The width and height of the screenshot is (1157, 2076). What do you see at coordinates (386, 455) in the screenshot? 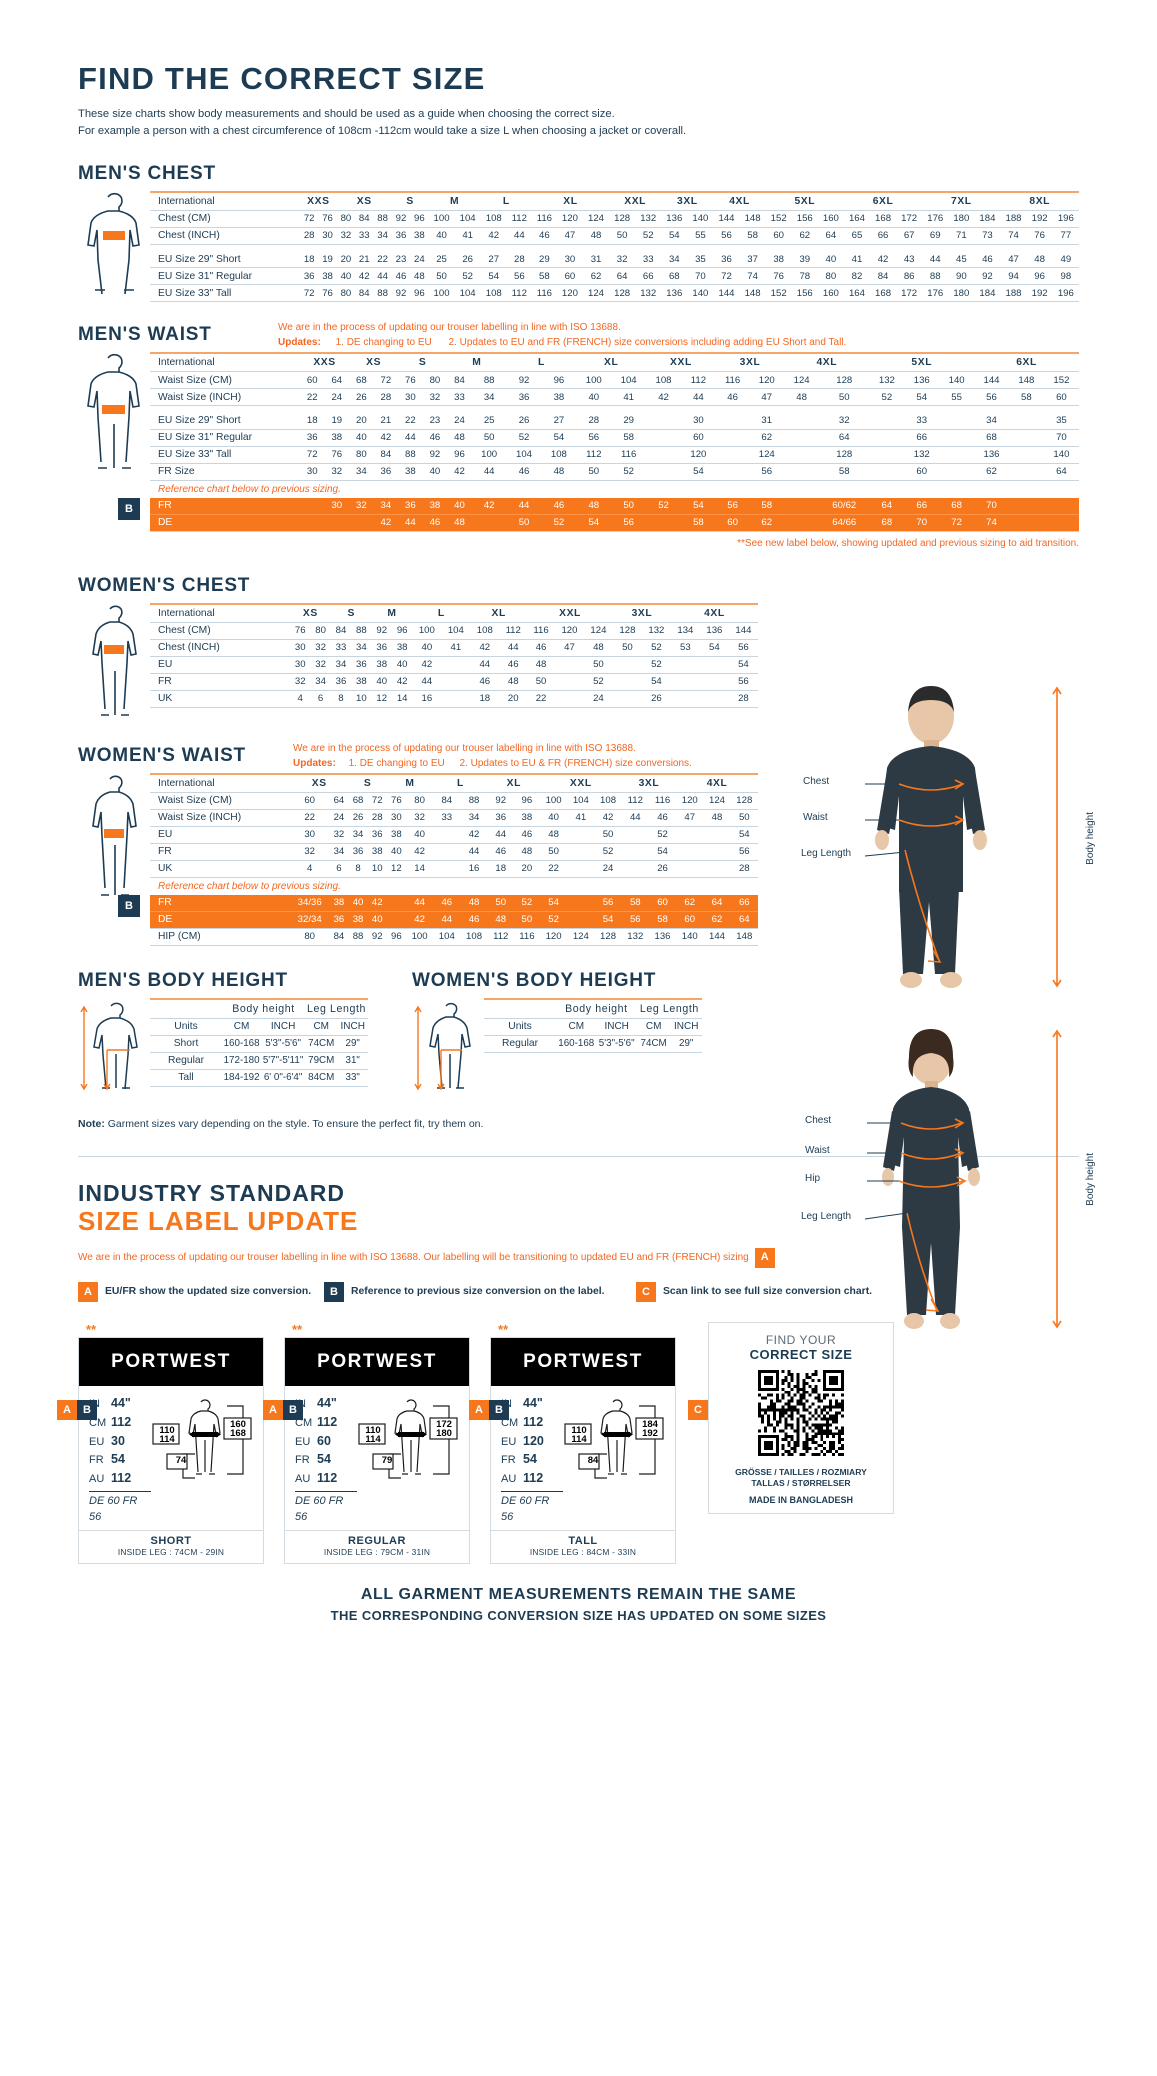
I see `cell: 84` at bounding box center [386, 455].